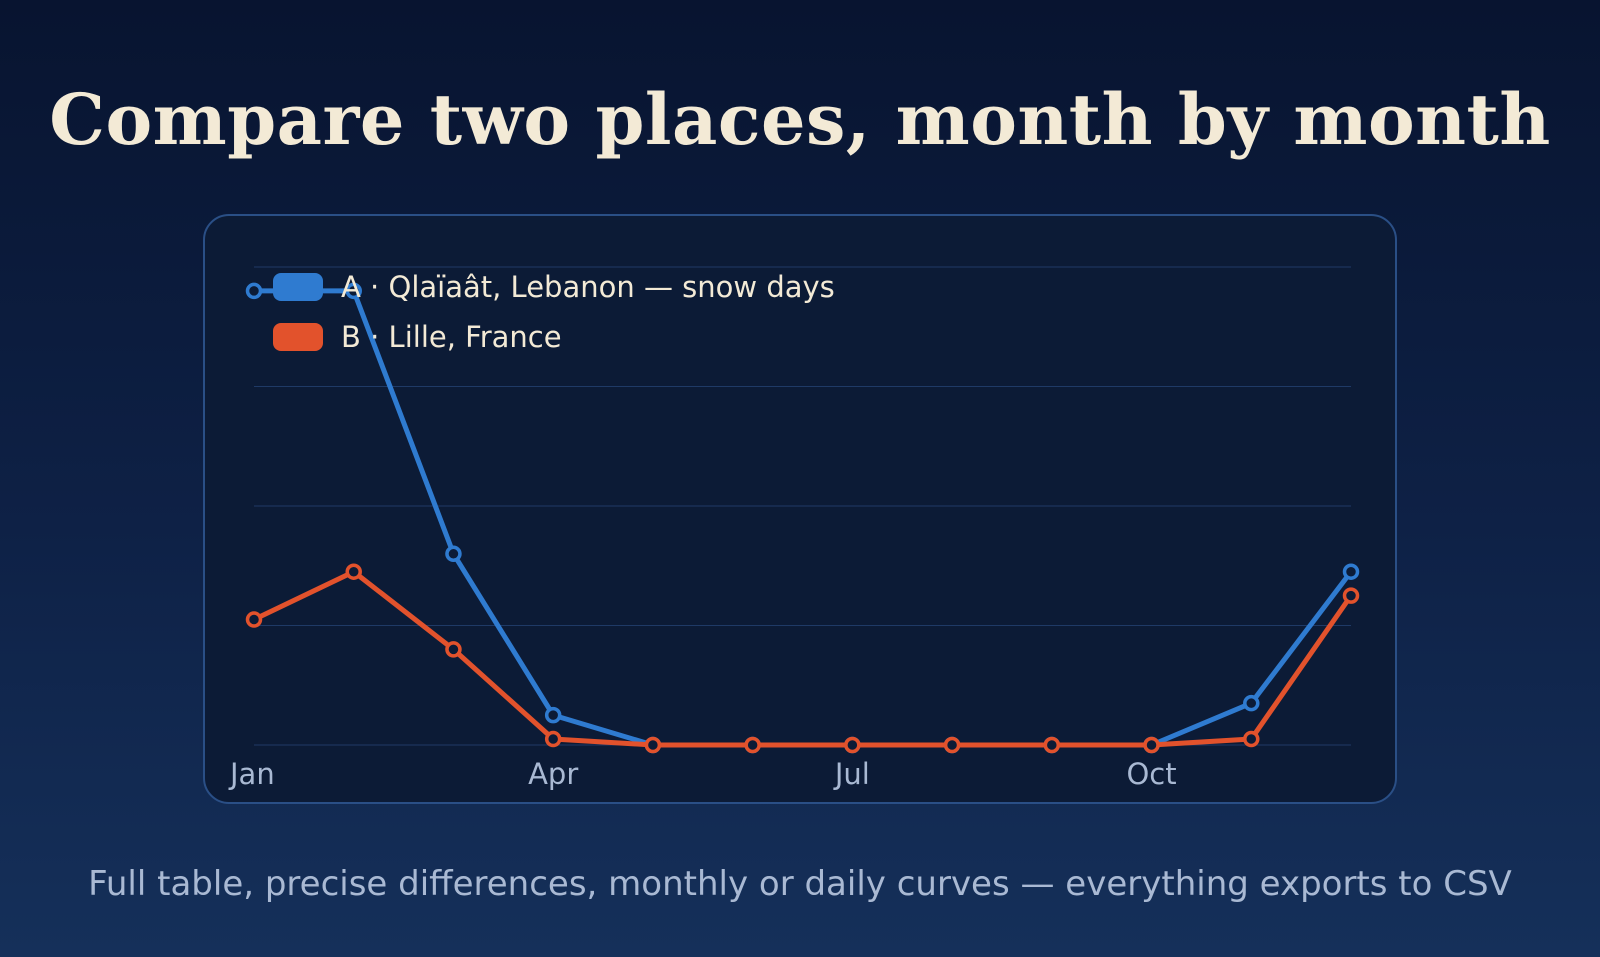 The width and height of the screenshot is (1600, 957). I want to click on x-tick-label: Jul, so click(851, 774).